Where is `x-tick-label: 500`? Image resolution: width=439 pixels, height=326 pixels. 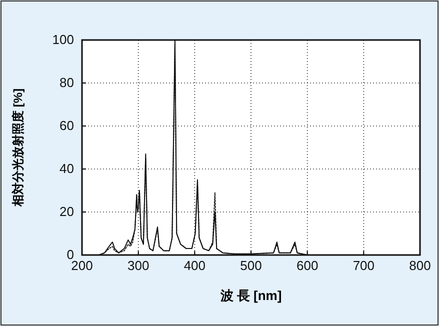 x-tick-label: 500 is located at coordinates (251, 266).